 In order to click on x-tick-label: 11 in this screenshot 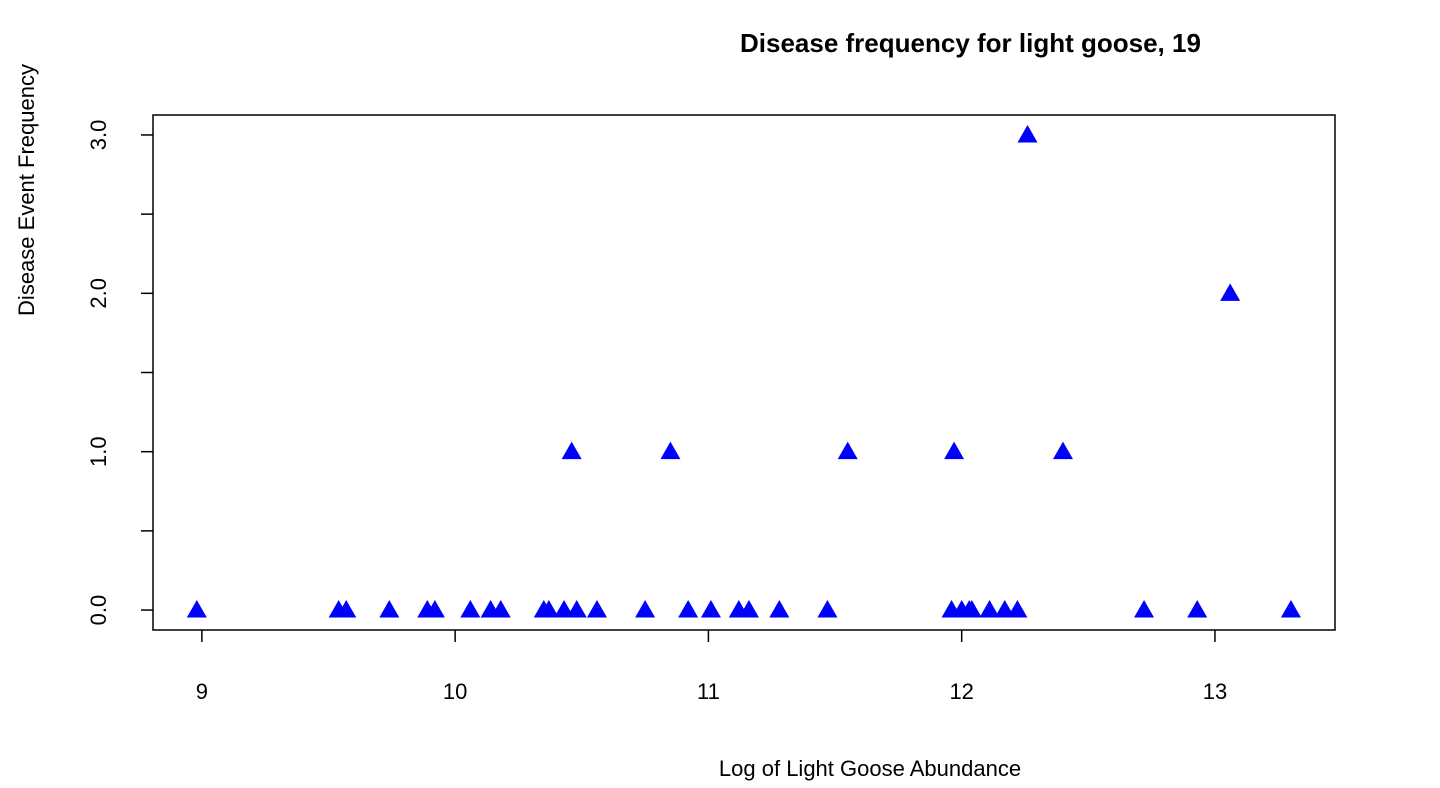, I will do `click(708, 691)`.